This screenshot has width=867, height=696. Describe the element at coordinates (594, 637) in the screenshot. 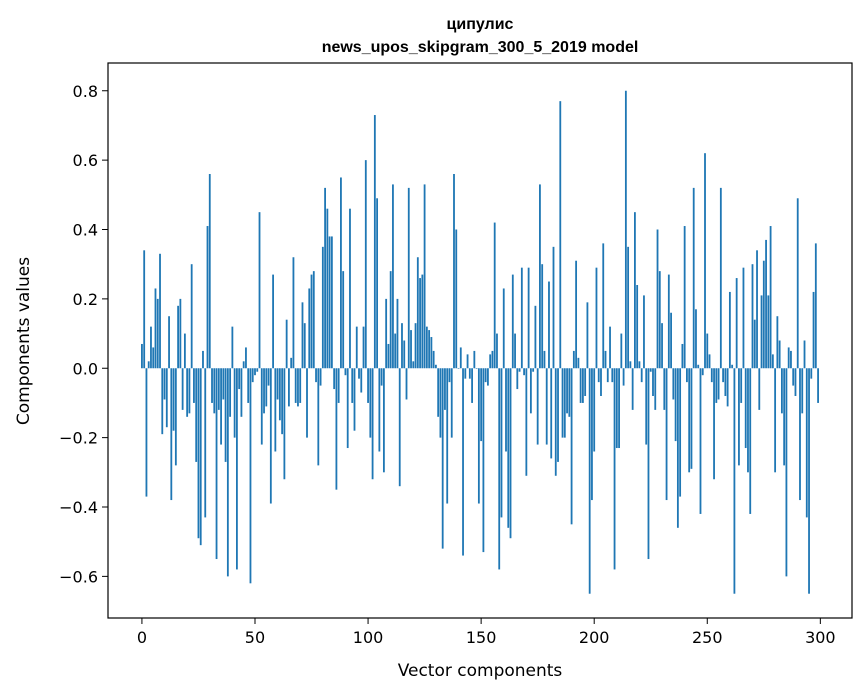

I see `x-tick-label: 200` at that location.